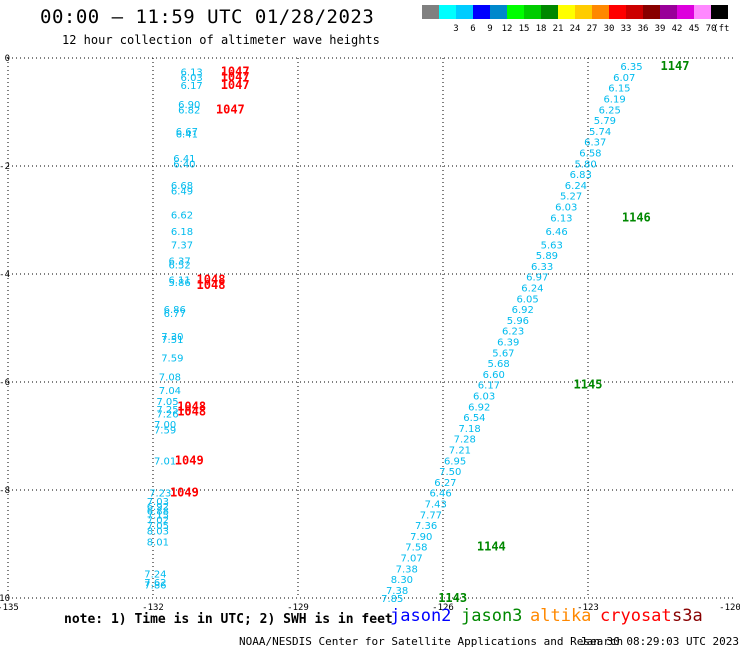 The width and height of the screenshot is (740, 650). What do you see at coordinates (5, 599) in the screenshot?
I see `y-tick-label: -10` at bounding box center [5, 599].